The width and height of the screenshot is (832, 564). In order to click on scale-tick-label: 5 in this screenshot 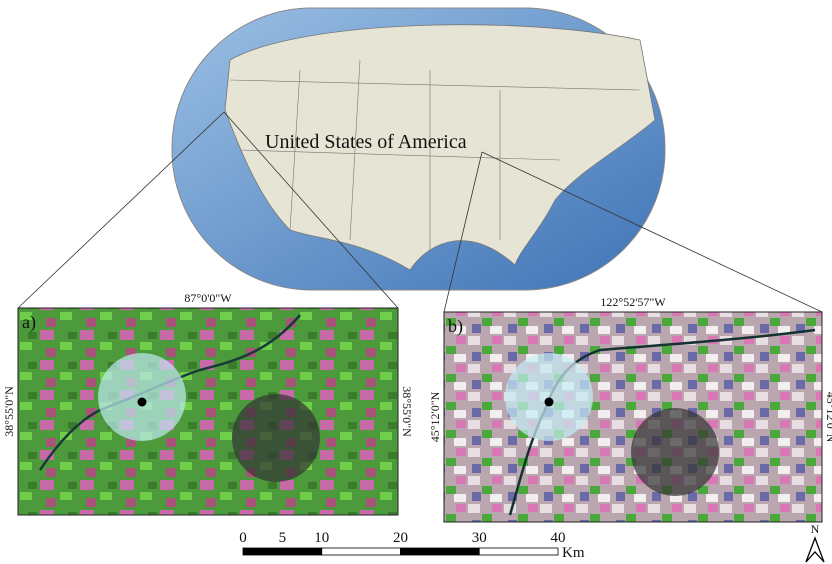, I will do `click(283, 538)`.